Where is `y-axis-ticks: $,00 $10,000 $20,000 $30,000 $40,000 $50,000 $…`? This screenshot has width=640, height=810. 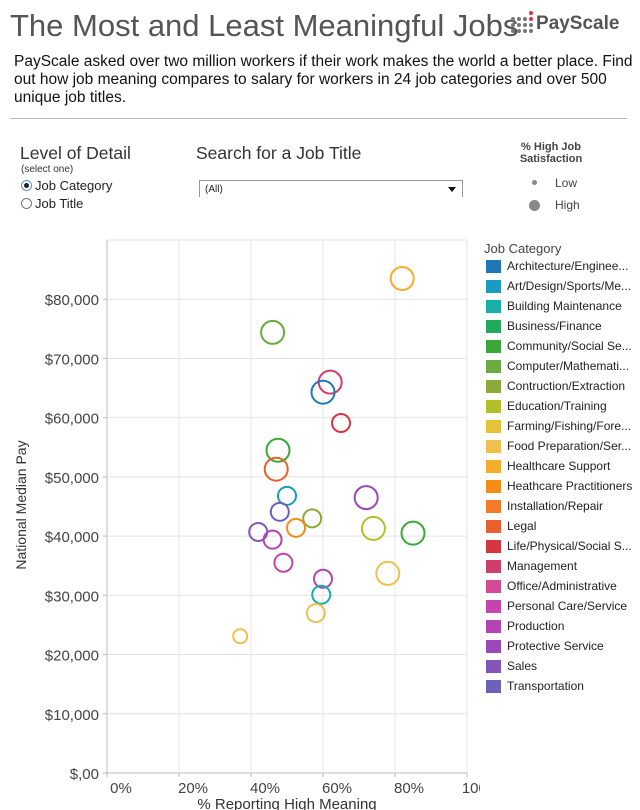 y-axis-ticks: $,00 $10,000 $20,000 $30,000 $40,000 $50,000 $… is located at coordinates (76, 537).